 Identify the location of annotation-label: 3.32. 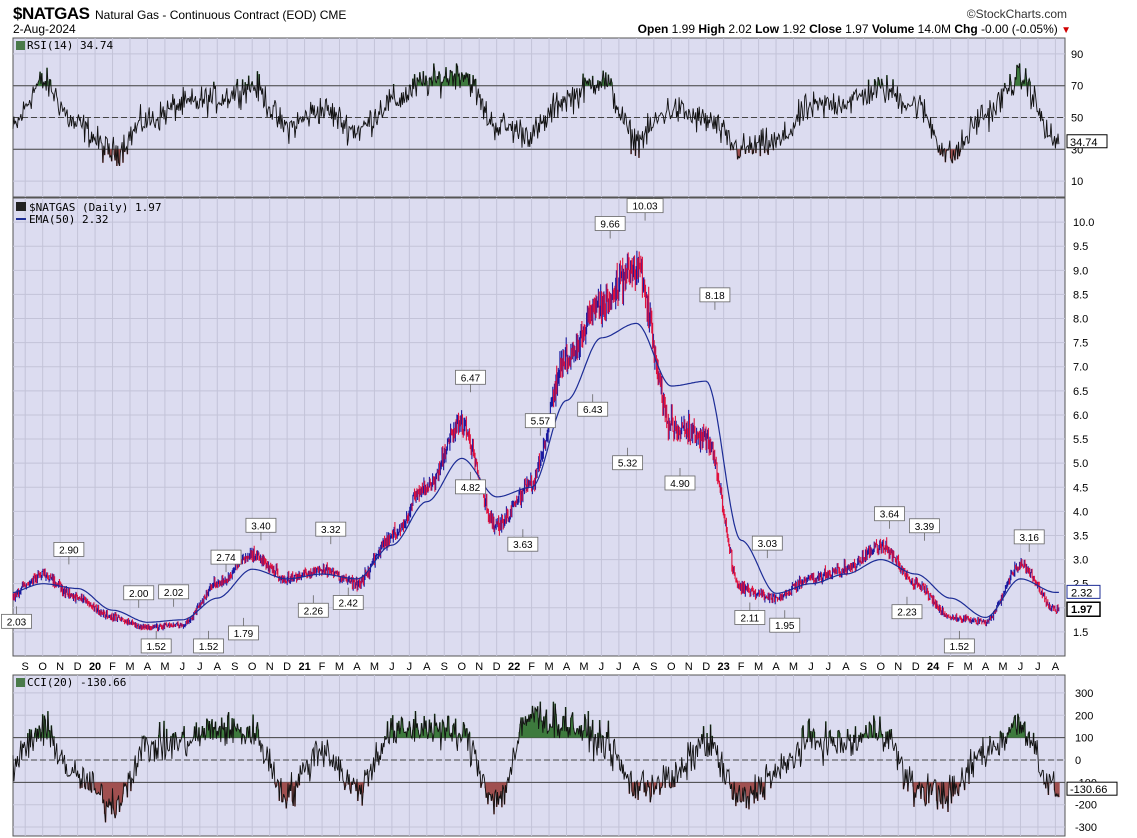
(331, 530).